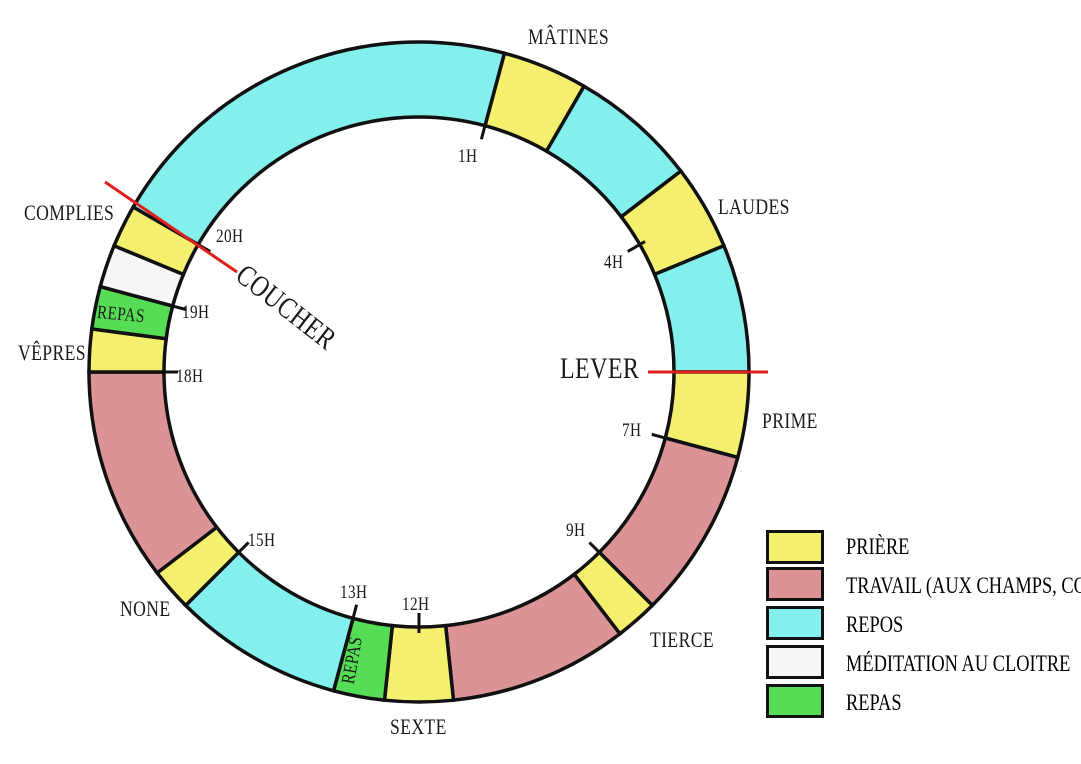 This screenshot has height=764, width=1081. Describe the element at coordinates (875, 624) in the screenshot. I see `legend-label: REPOS` at that location.